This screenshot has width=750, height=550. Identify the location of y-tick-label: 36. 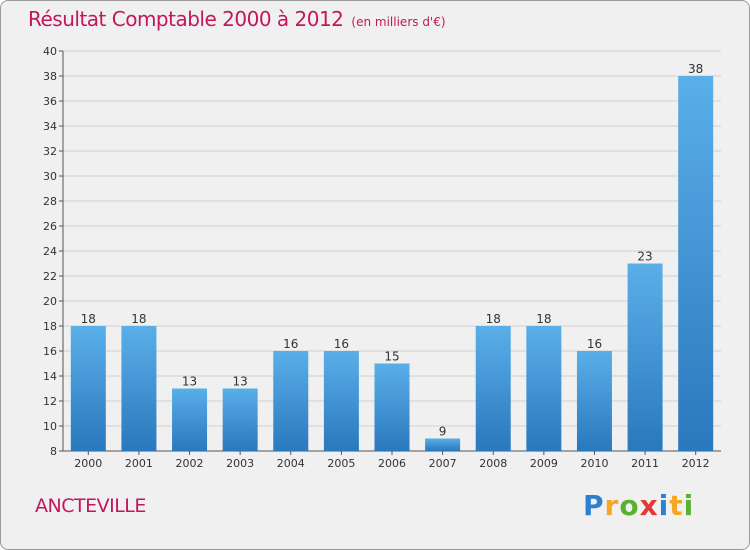
(50, 101).